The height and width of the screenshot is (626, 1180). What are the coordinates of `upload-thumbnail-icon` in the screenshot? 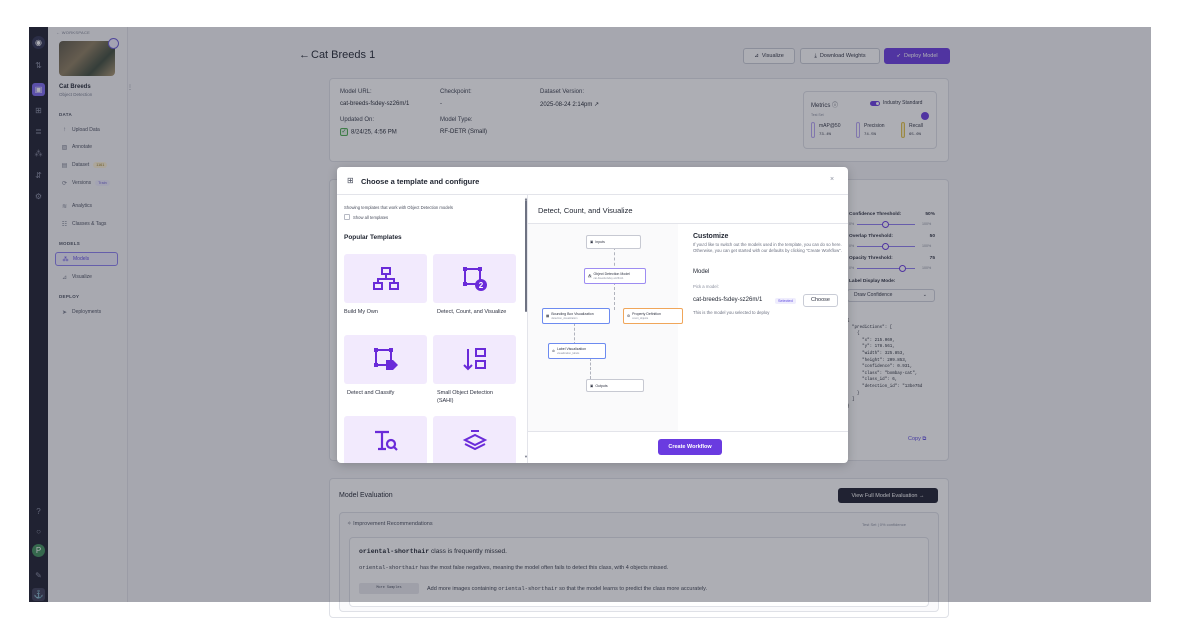 It's located at (113, 43).